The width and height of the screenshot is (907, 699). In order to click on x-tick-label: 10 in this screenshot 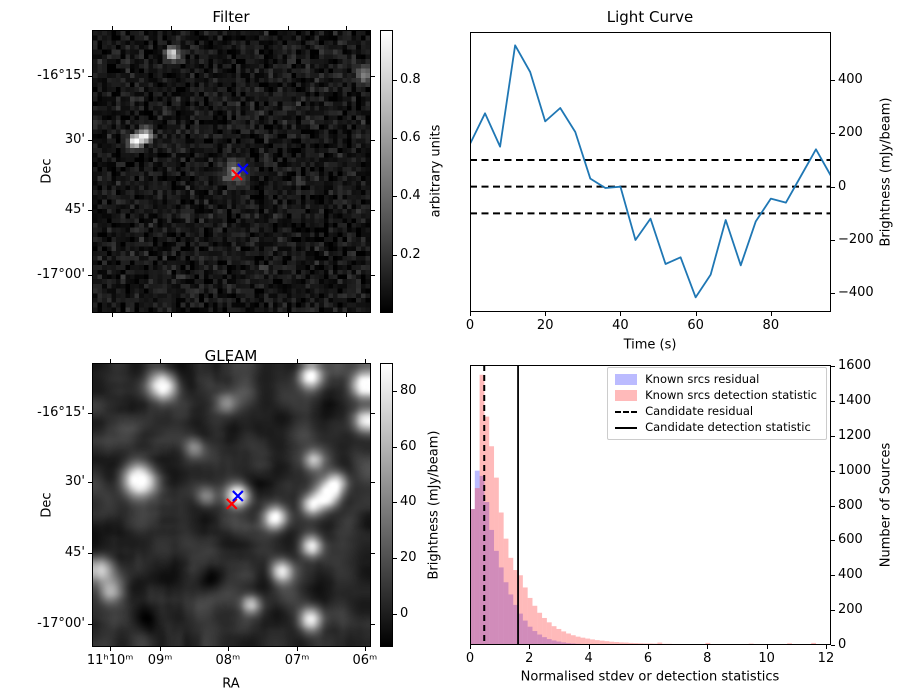, I will do `click(766, 658)`.